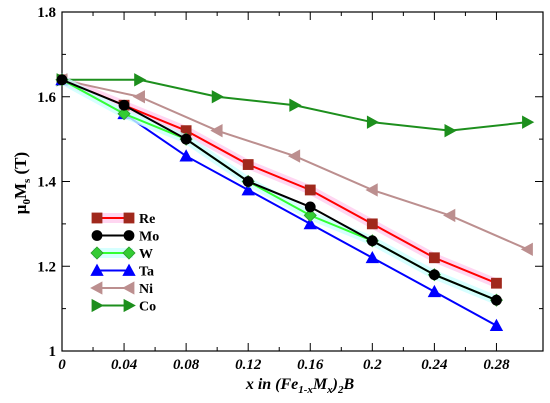  I want to click on x-tick-label: 0.12, so click(248, 365).